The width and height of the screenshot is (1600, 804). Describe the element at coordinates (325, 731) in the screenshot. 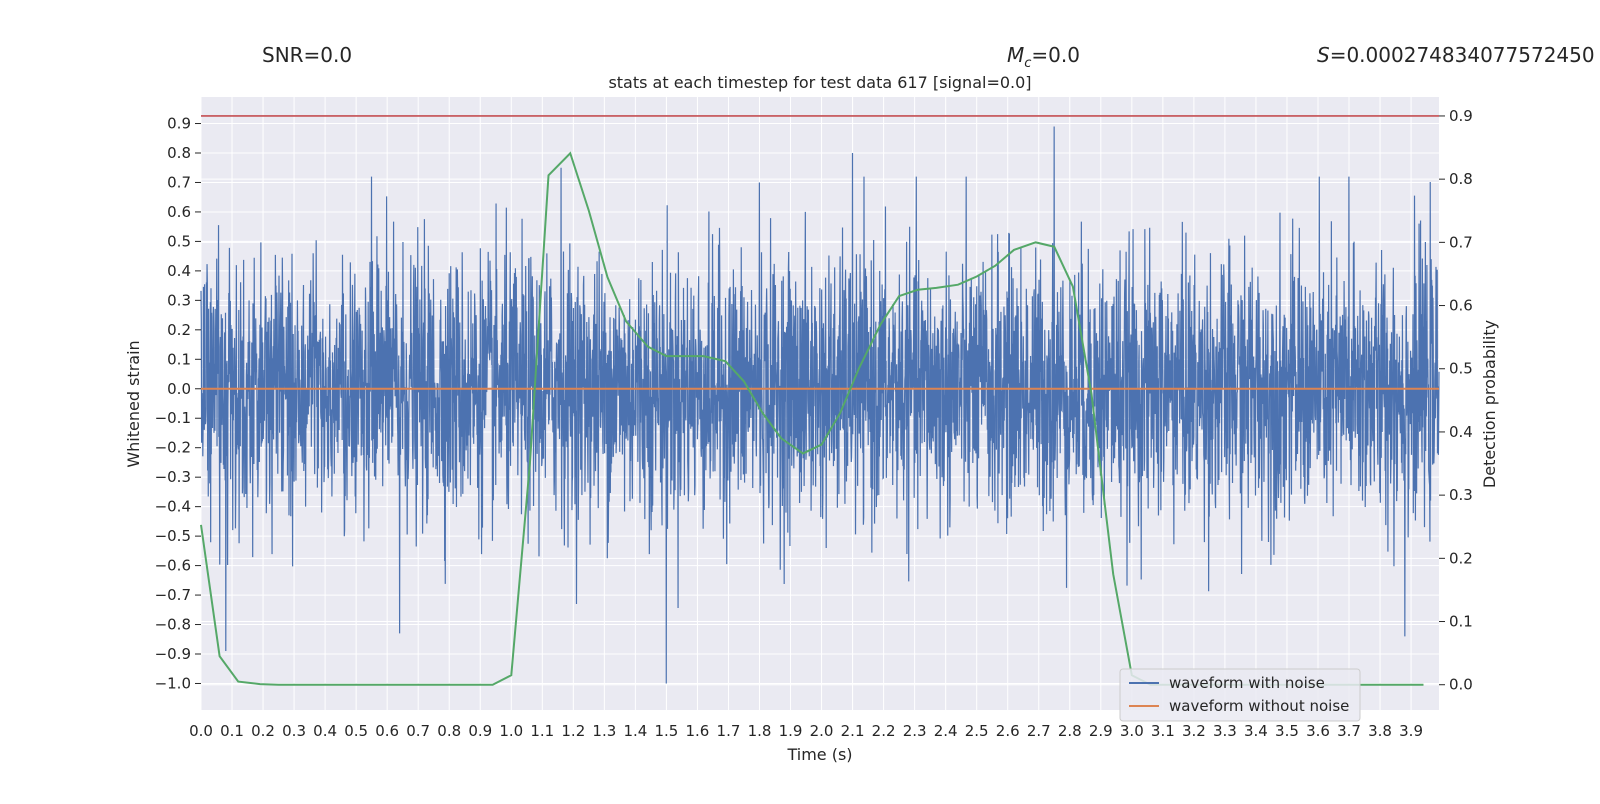

I see `x-tick-label: 0.4` at that location.